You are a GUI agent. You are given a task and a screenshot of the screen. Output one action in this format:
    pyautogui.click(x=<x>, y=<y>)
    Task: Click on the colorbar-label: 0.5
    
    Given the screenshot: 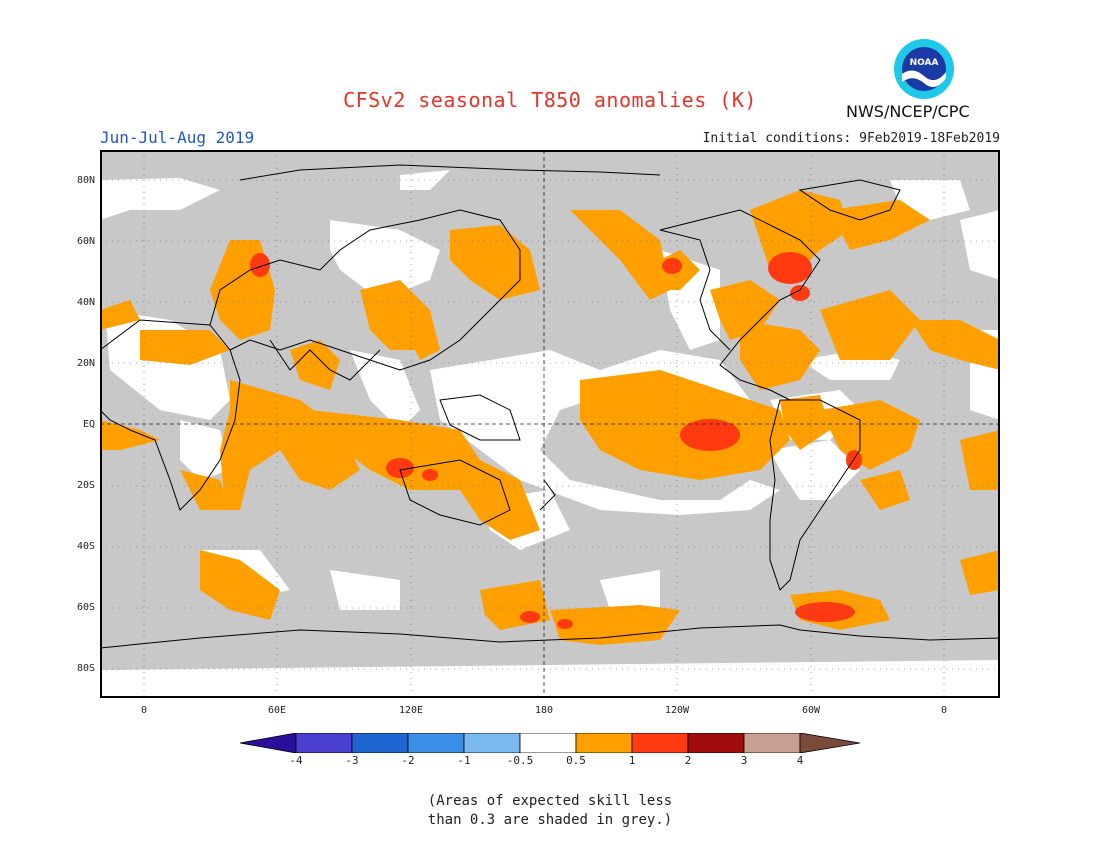 What is the action you would take?
    pyautogui.click(x=576, y=760)
    